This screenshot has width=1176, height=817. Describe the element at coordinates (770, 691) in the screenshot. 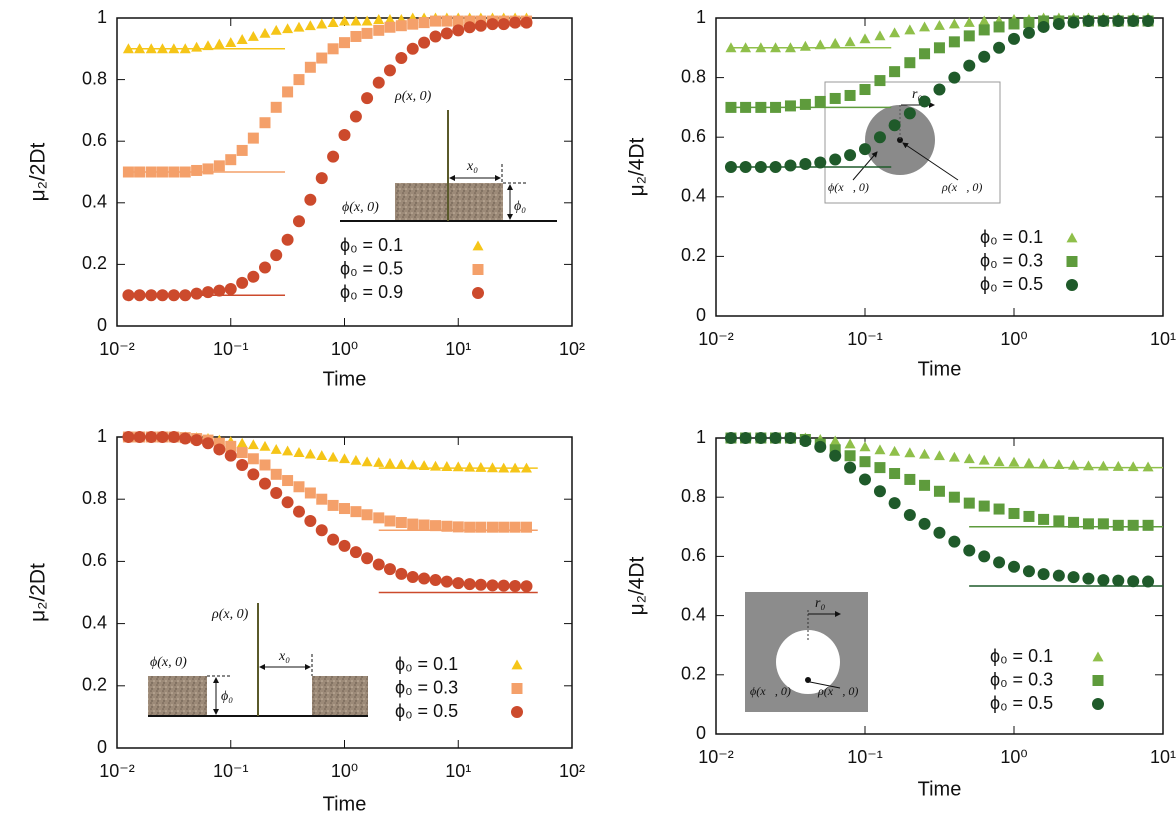

I see `inset-label: ϕ(x⃗, 0)` at that location.